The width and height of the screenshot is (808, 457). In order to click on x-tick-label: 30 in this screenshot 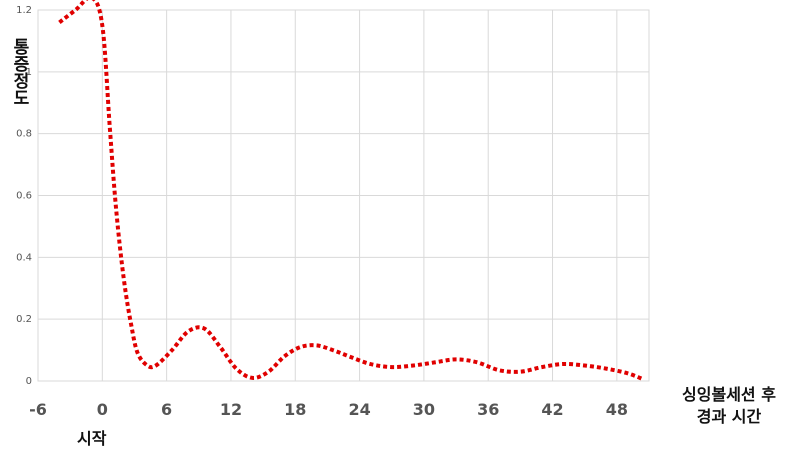, I will do `click(424, 409)`.